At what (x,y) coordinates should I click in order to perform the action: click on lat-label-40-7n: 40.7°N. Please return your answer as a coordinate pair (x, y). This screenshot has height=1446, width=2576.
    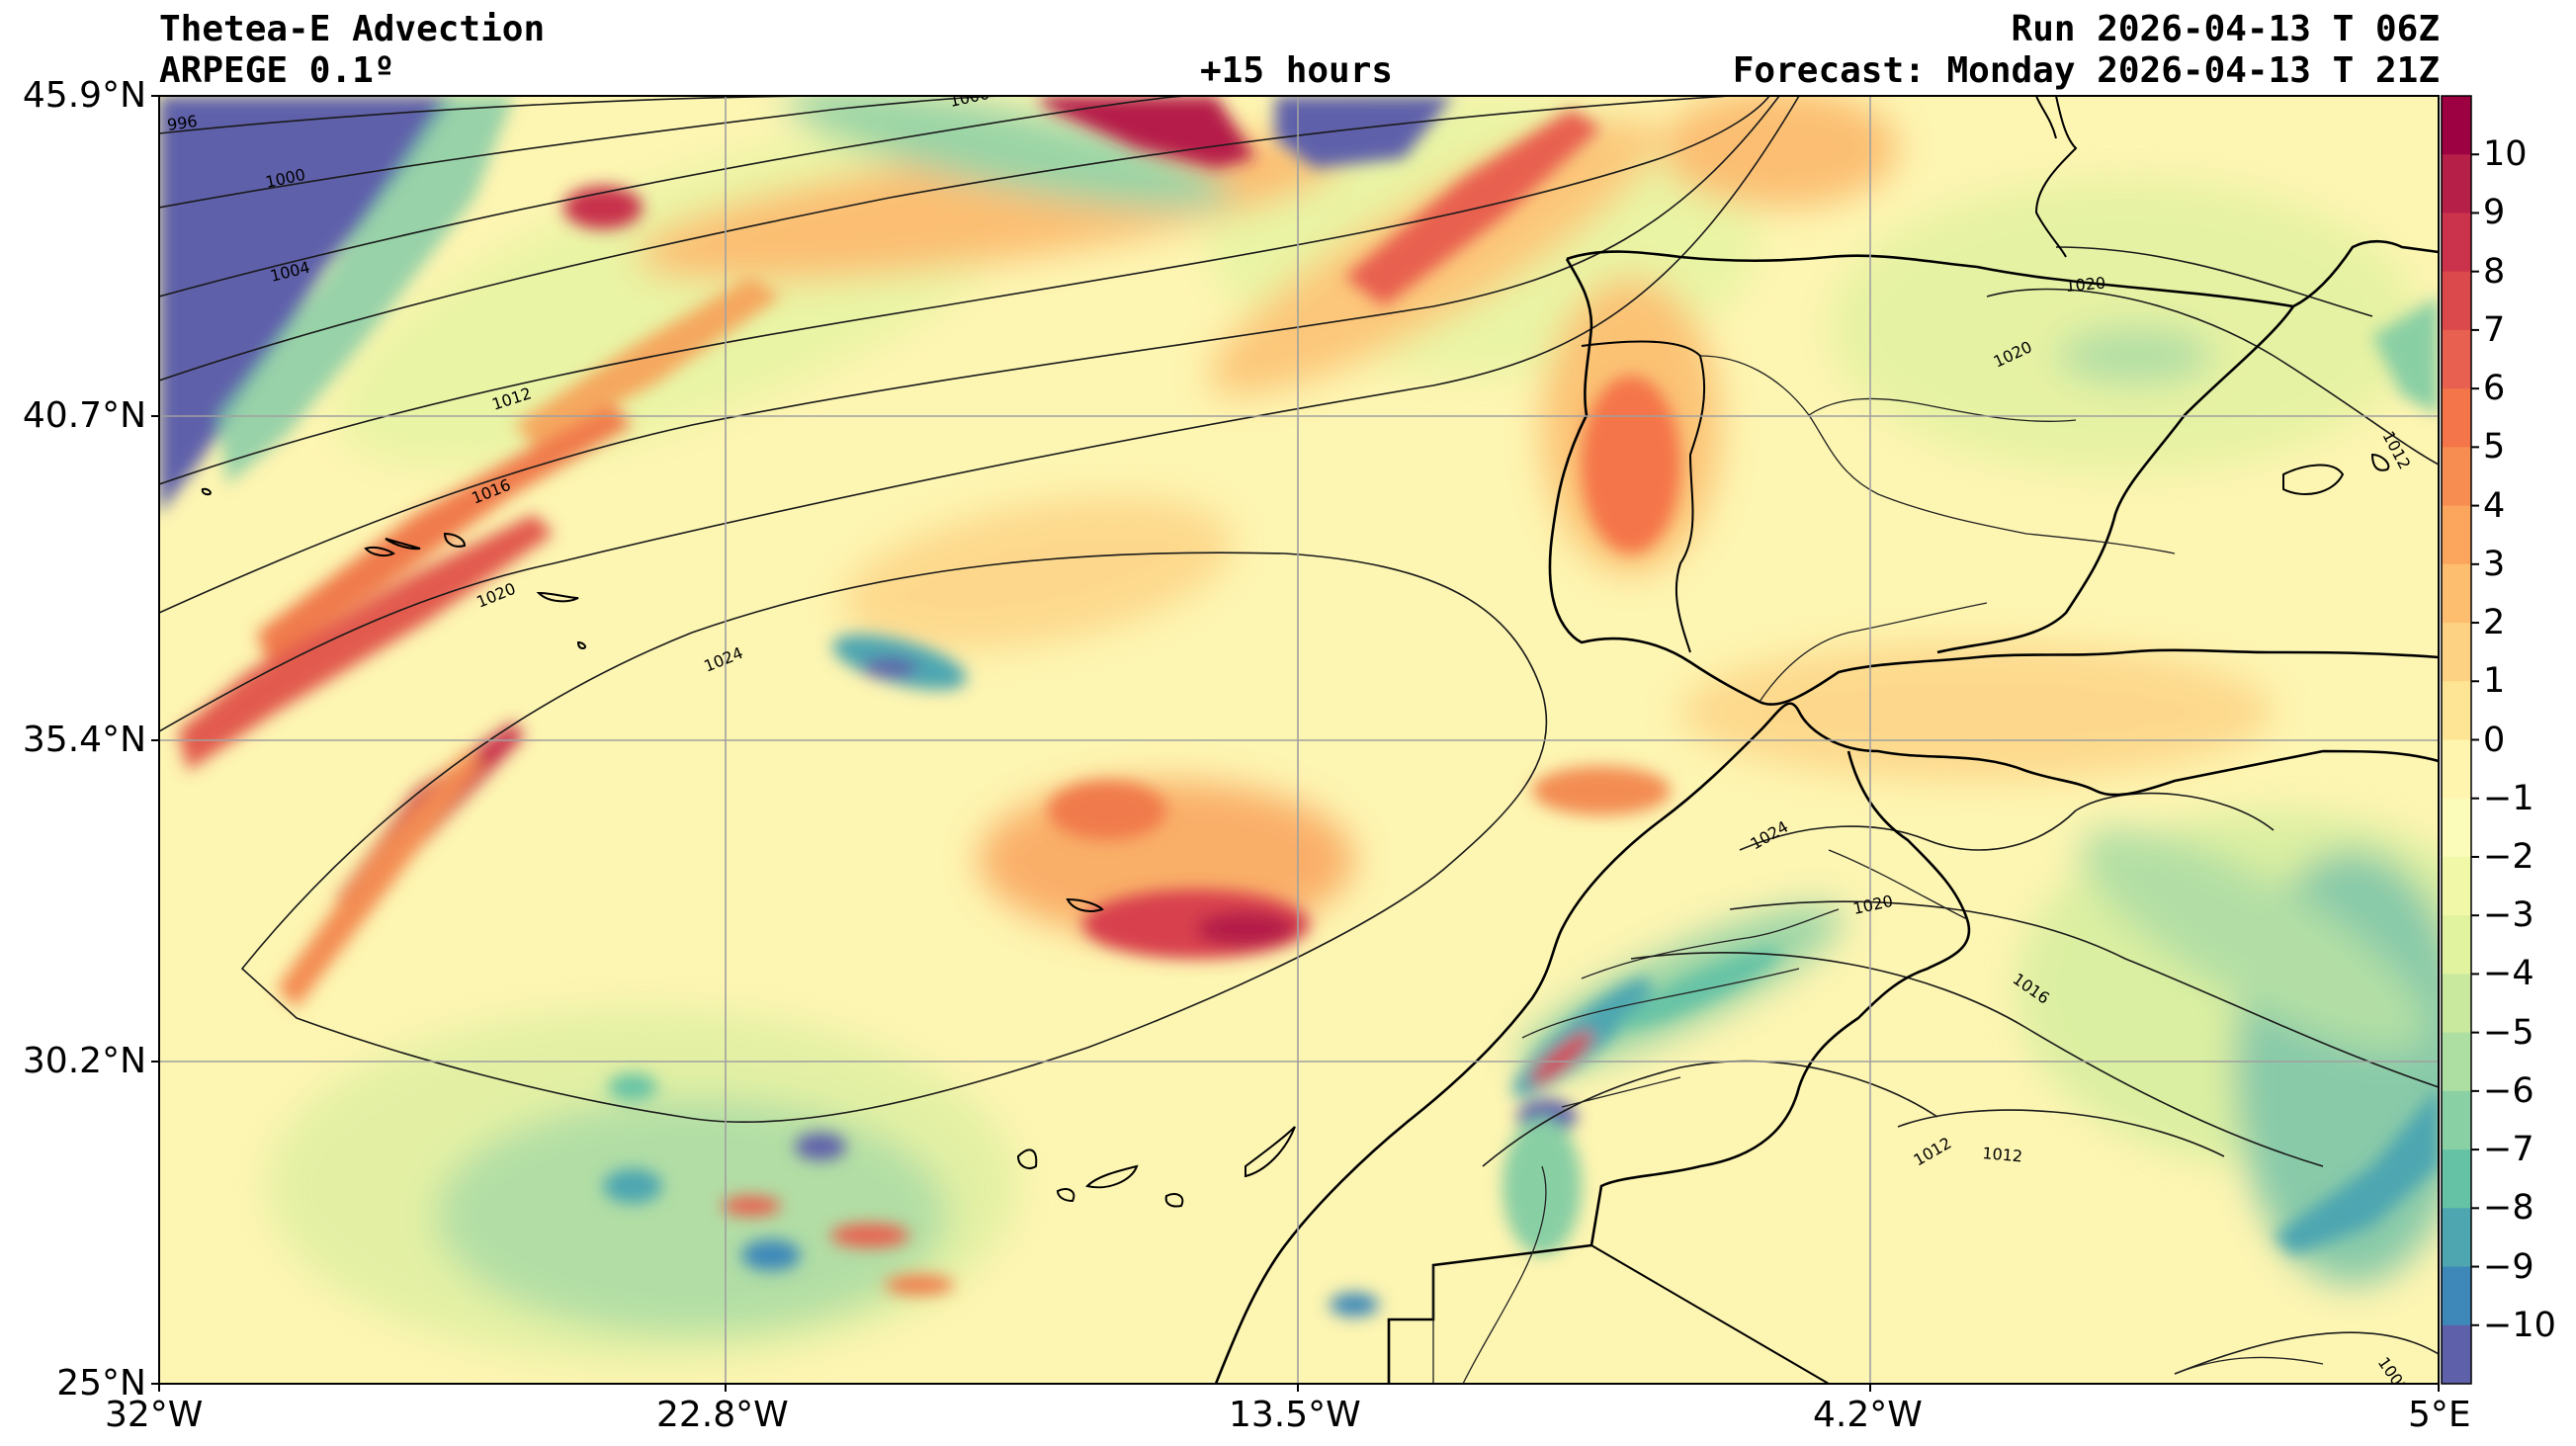
    Looking at the image, I should click on (84, 415).